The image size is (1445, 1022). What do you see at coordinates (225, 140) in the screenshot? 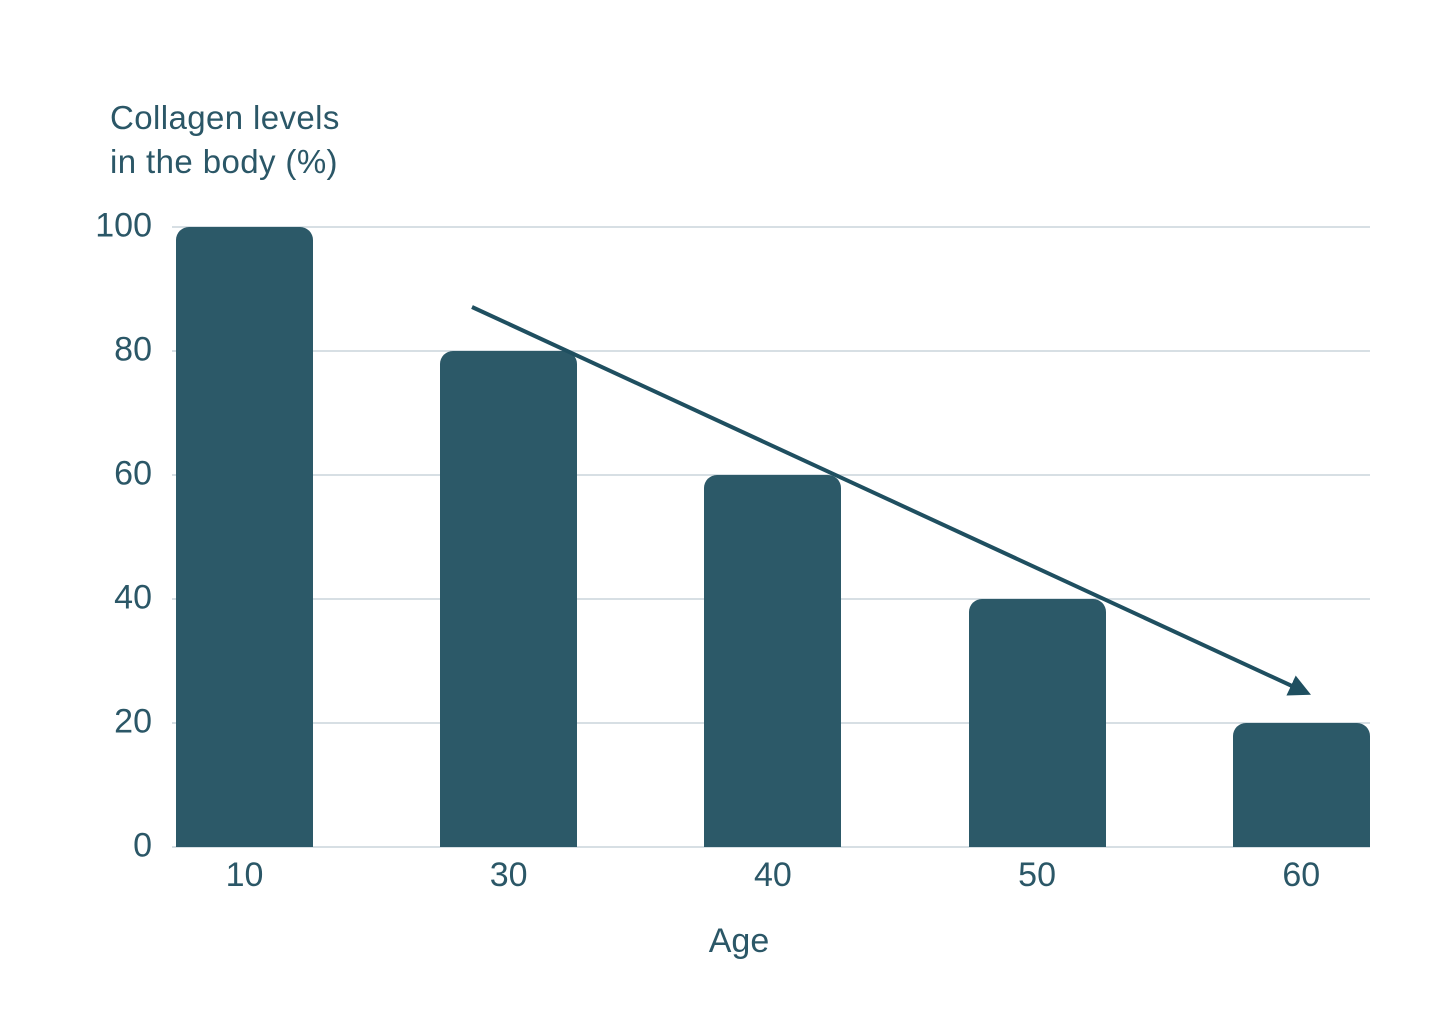
I see `chart-title: Collagen levels in the body (%)` at bounding box center [225, 140].